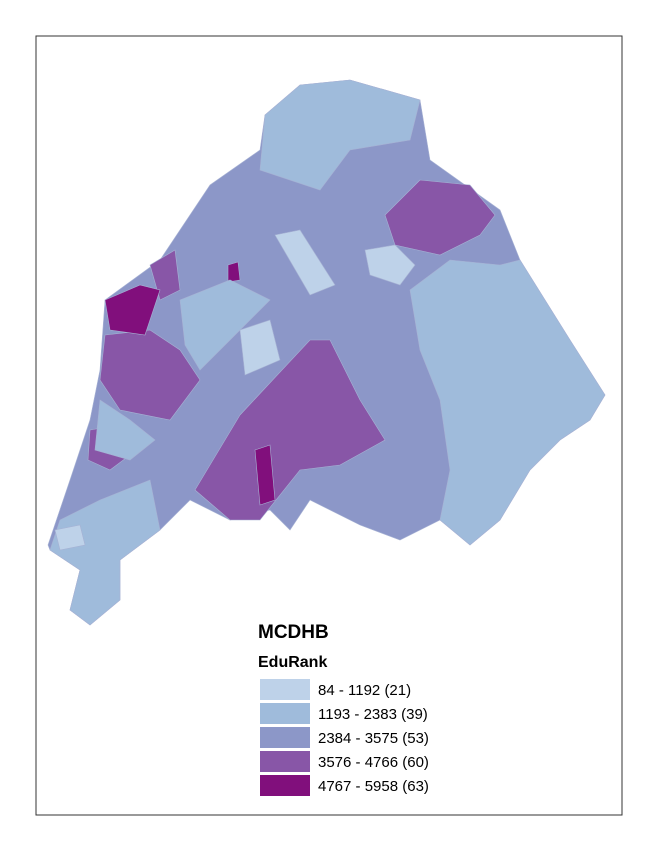 The height and width of the screenshot is (850, 657). I want to click on legend-label: 2384 - 3575 (53), so click(373, 738).